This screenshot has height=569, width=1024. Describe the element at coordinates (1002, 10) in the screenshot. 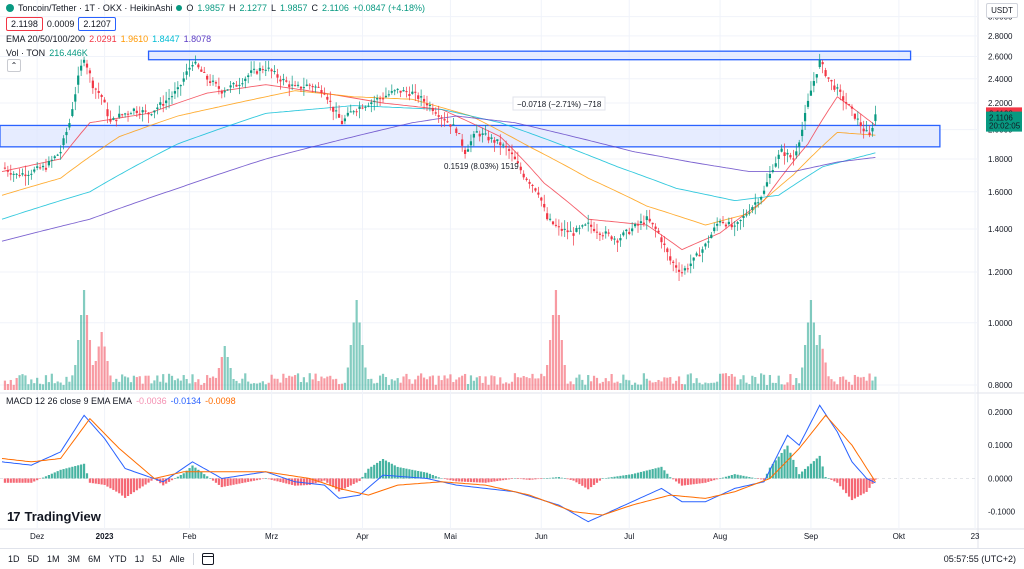

I see `currency-button: USDT` at that location.